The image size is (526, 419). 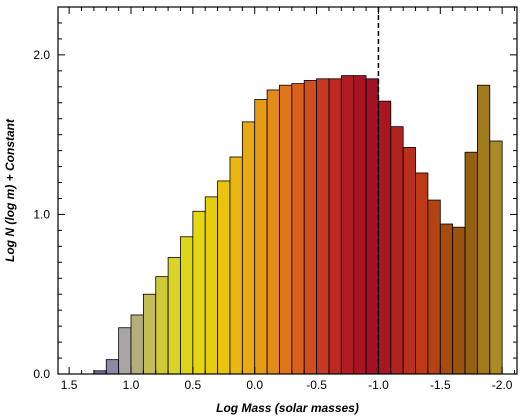 What do you see at coordinates (193, 385) in the screenshot?
I see `x-tick-label: 0.5` at bounding box center [193, 385].